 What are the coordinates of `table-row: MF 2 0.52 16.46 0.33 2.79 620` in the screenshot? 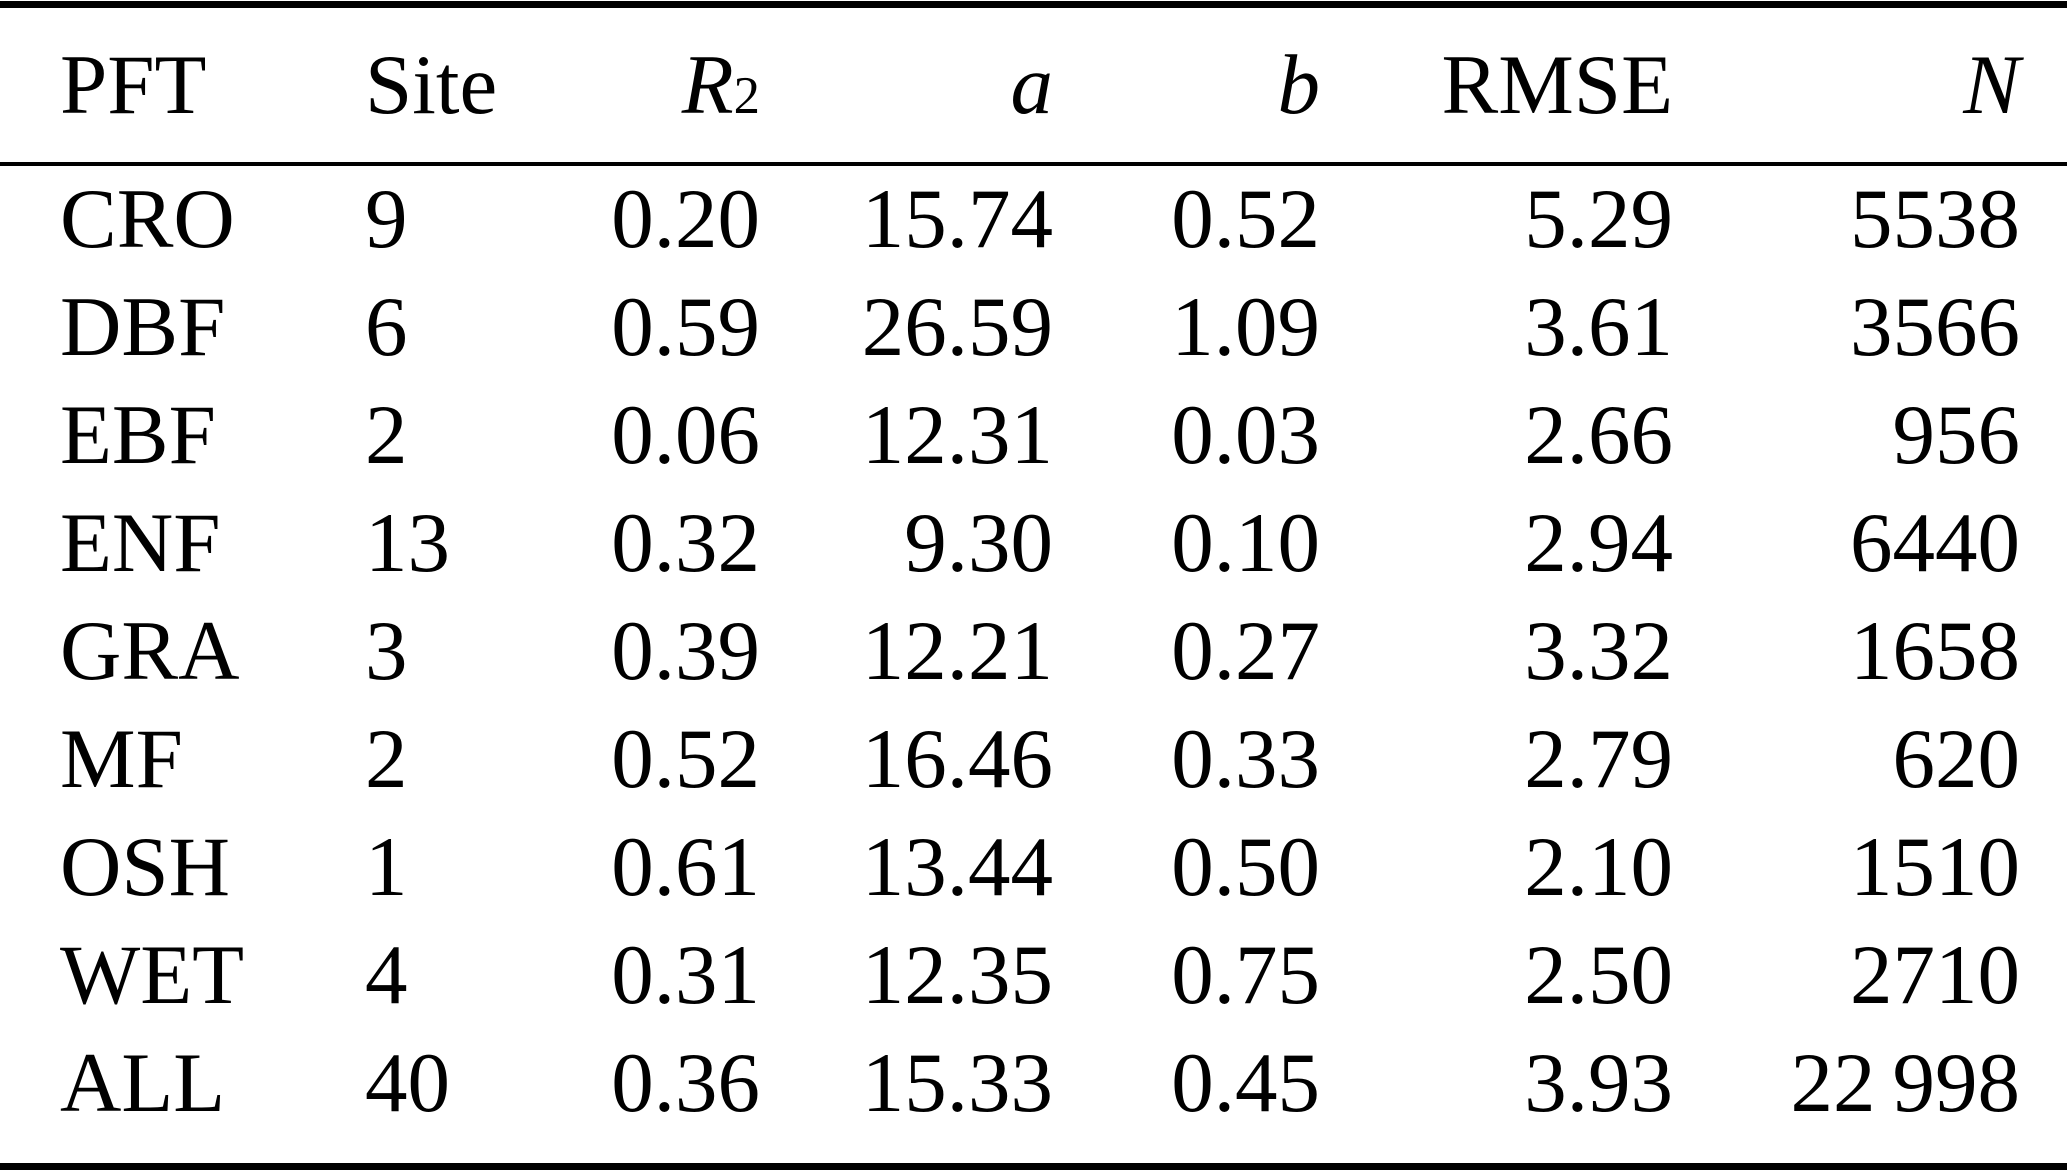 It's located at (1033, 759).